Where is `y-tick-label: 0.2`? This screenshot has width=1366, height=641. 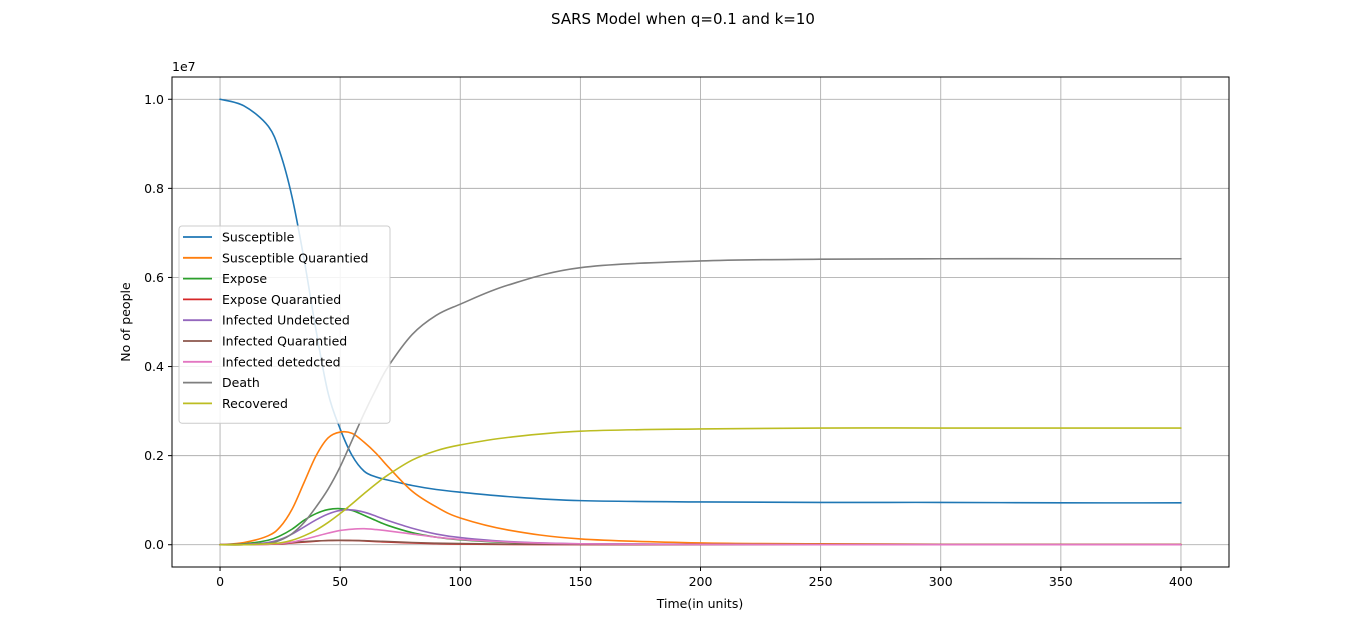 y-tick-label: 0.2 is located at coordinates (154, 455).